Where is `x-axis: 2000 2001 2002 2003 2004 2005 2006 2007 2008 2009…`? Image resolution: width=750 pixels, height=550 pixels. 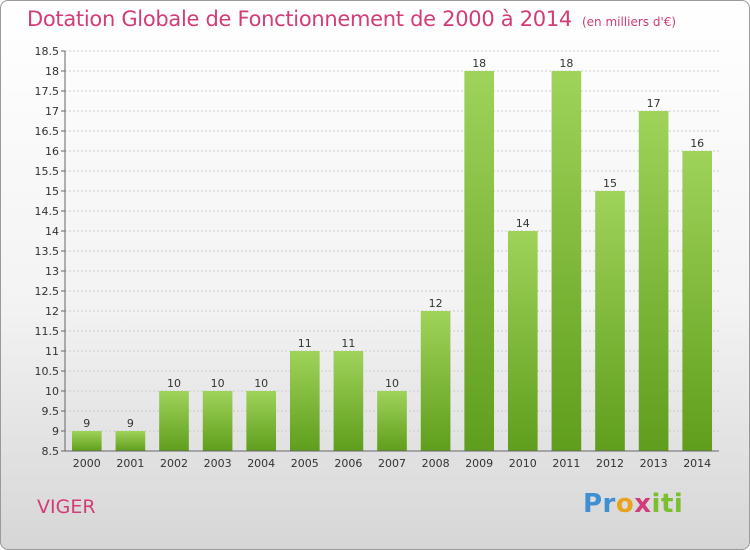 x-axis: 2000 2001 2002 2003 2004 2005 2006 2007 2008 2009… is located at coordinates (392, 463).